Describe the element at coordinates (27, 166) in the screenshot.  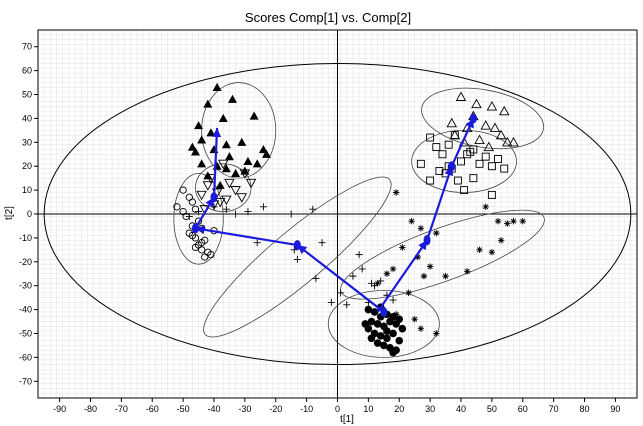
I see `y-tick-label: 20` at that location.